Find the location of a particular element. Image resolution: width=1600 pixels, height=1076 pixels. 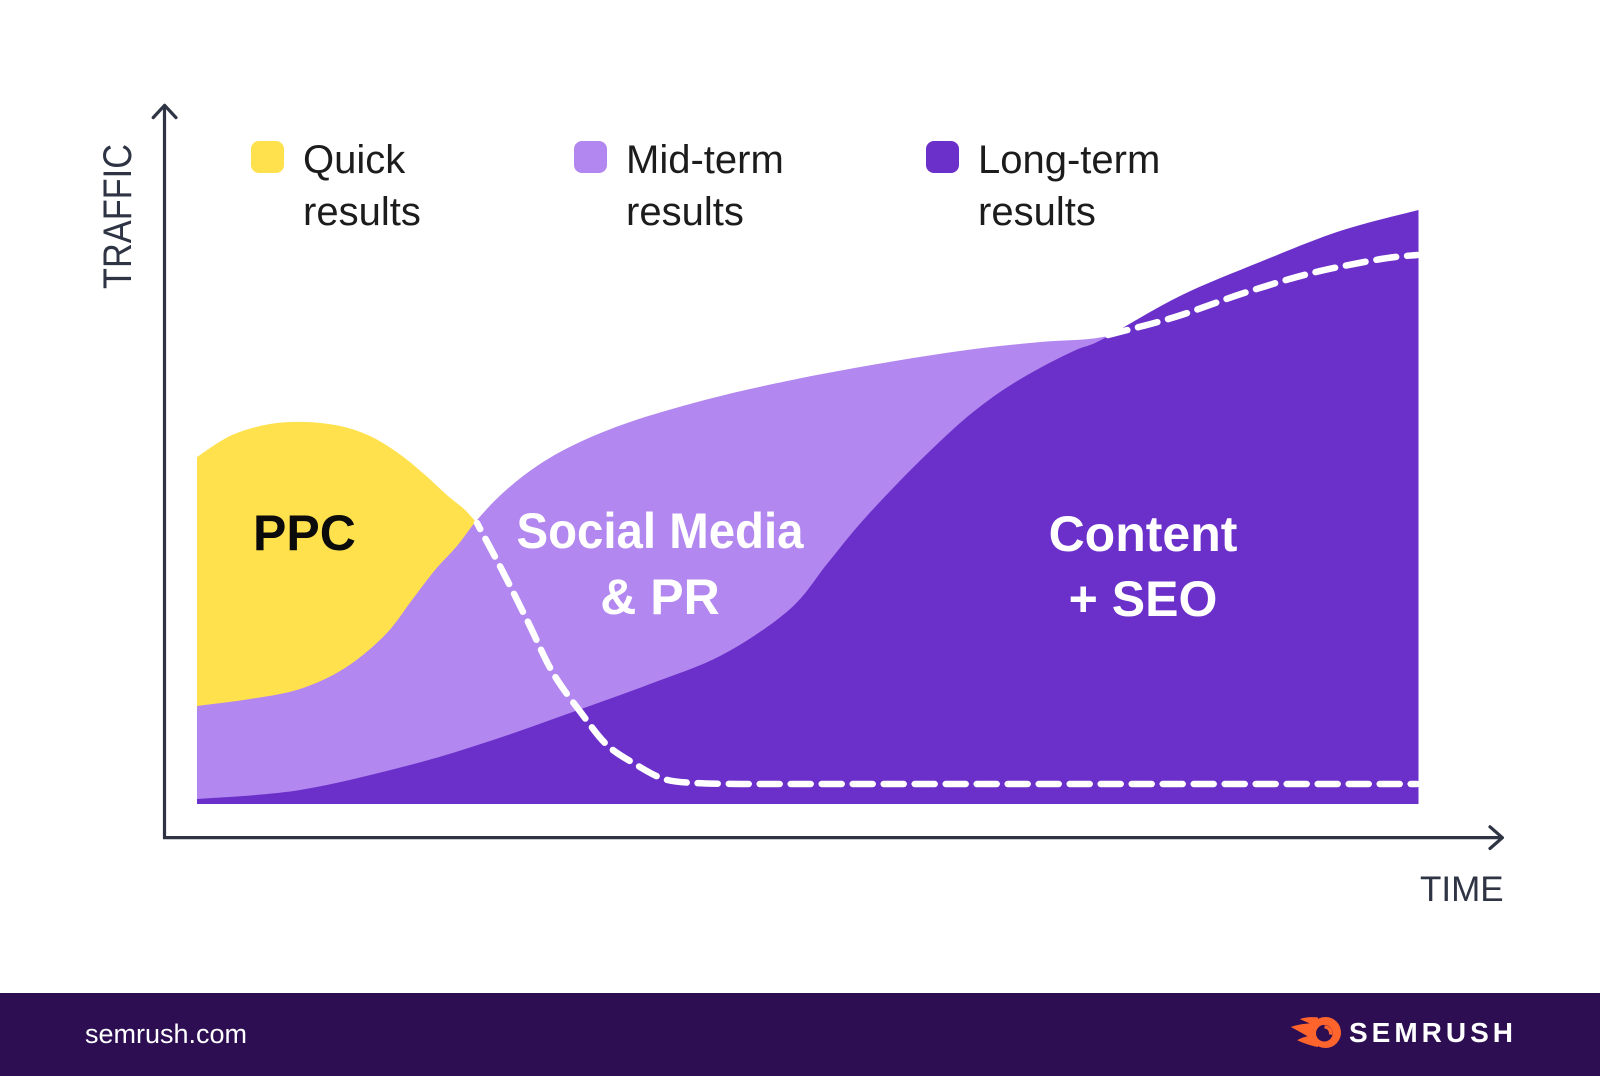

svg-text: PPC is located at coordinates (304, 533).